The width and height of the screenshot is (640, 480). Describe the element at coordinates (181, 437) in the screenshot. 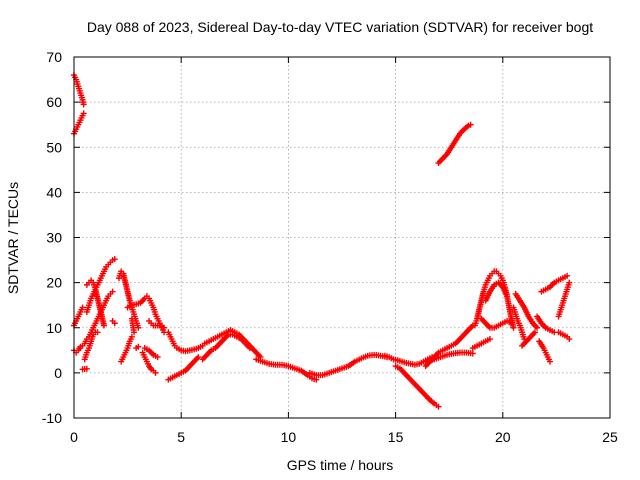

I see `x-tick-label: 5` at that location.